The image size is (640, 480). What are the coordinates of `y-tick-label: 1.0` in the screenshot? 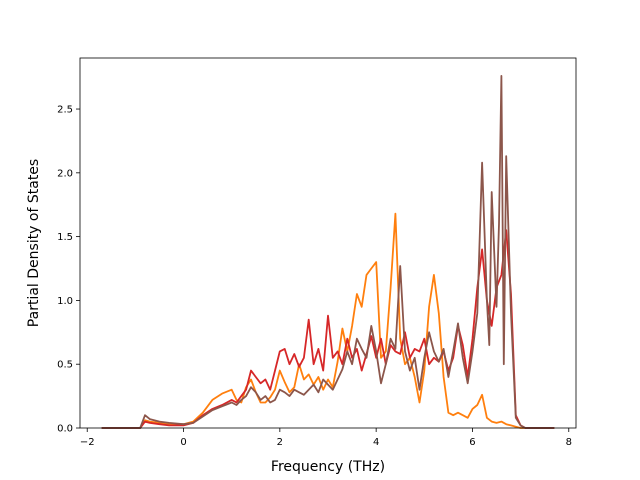 It's located at (65, 301).